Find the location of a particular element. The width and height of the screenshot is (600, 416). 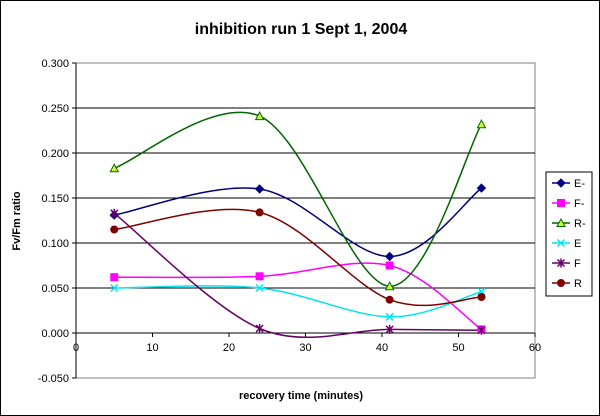

y-axis-title: Fv/Fm ratio is located at coordinates (17, 221).